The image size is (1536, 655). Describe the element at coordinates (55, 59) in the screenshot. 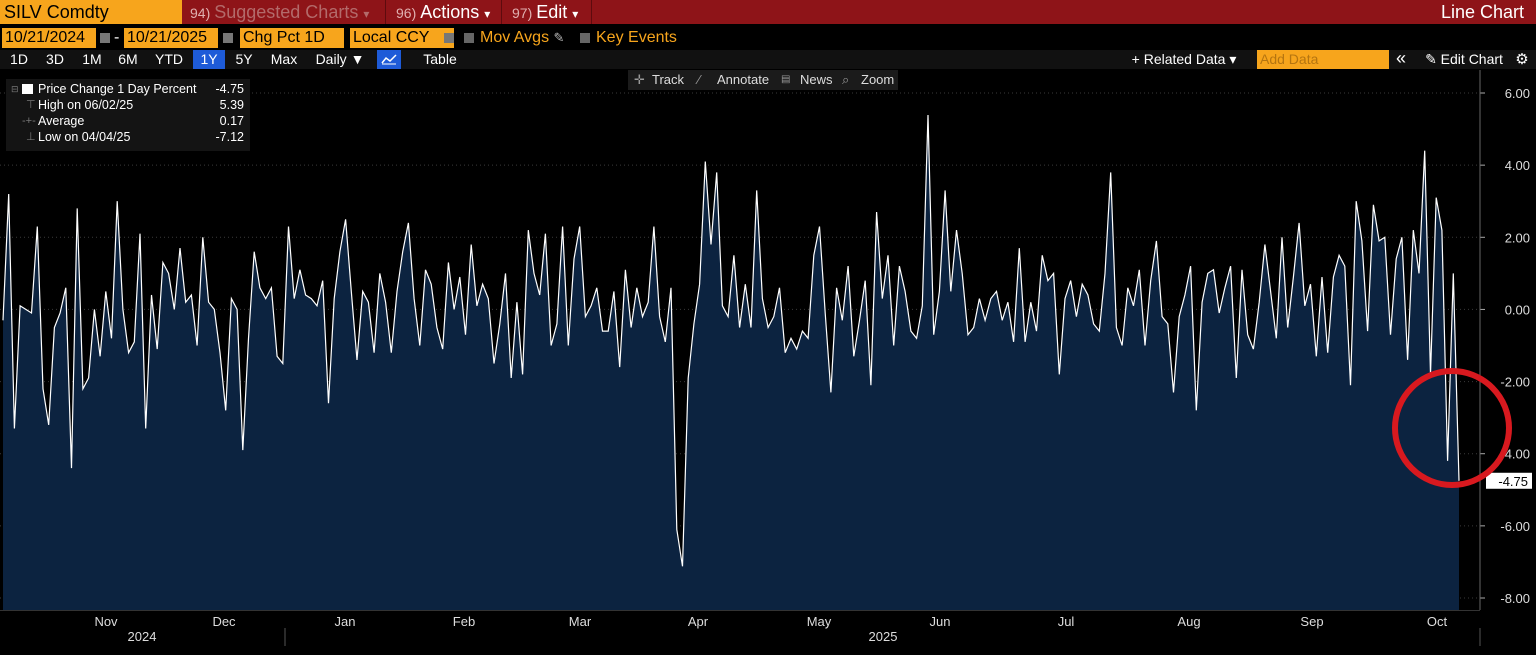

I see `period-3d: 3D` at that location.